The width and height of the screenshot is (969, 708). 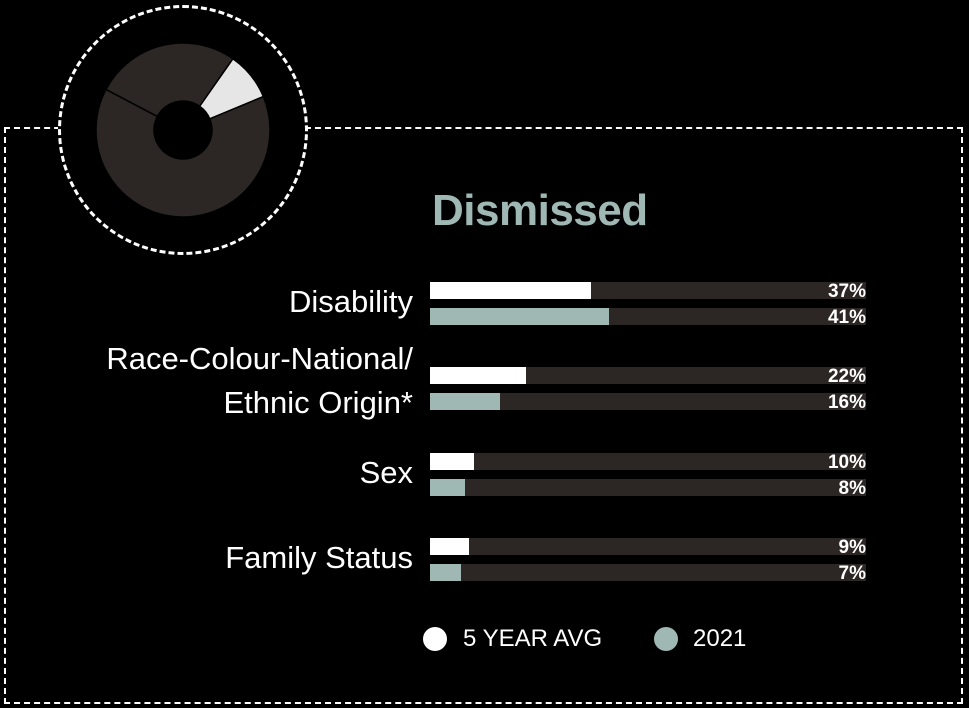 What do you see at coordinates (259, 380) in the screenshot?
I see `category-label: Race-Colour-National/ Ethnic Origin*` at bounding box center [259, 380].